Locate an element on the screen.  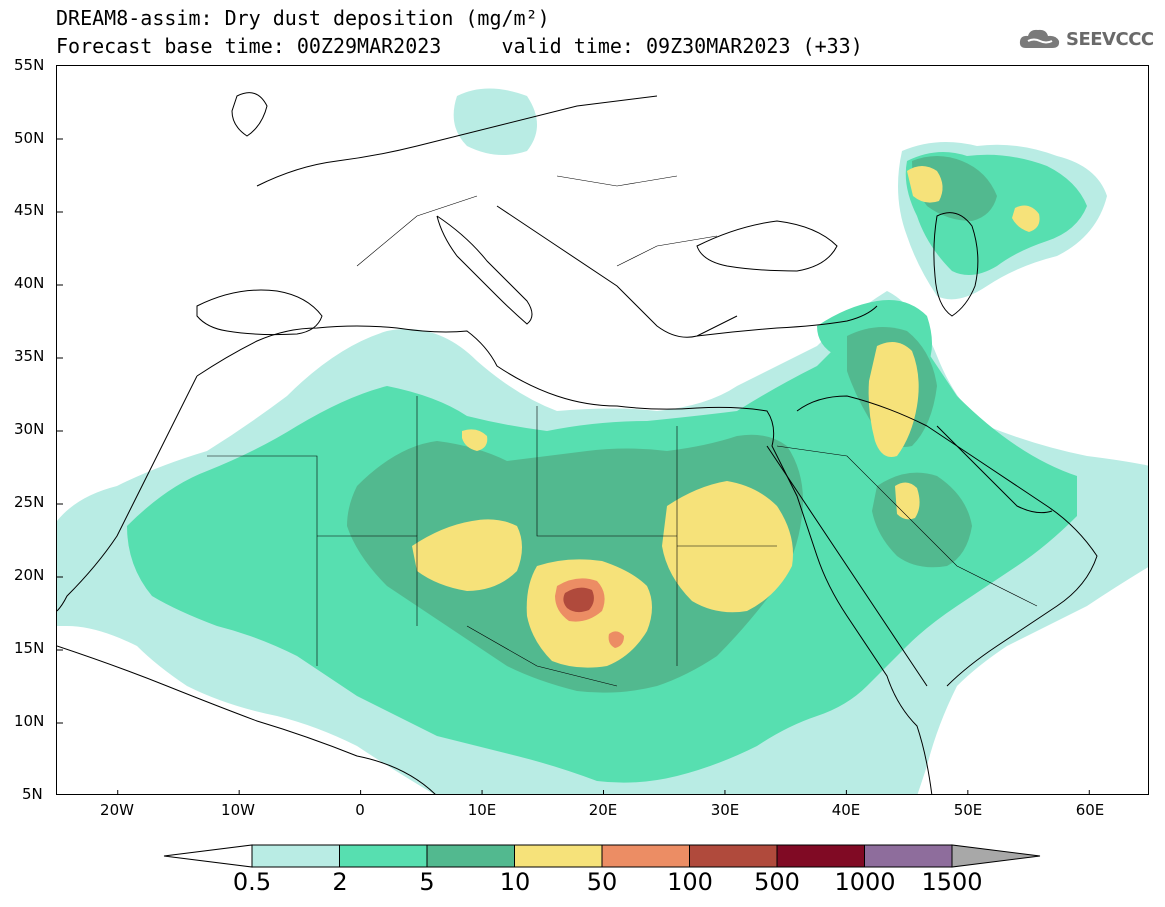
contour-level-10-niger is located at coordinates (467, 555).